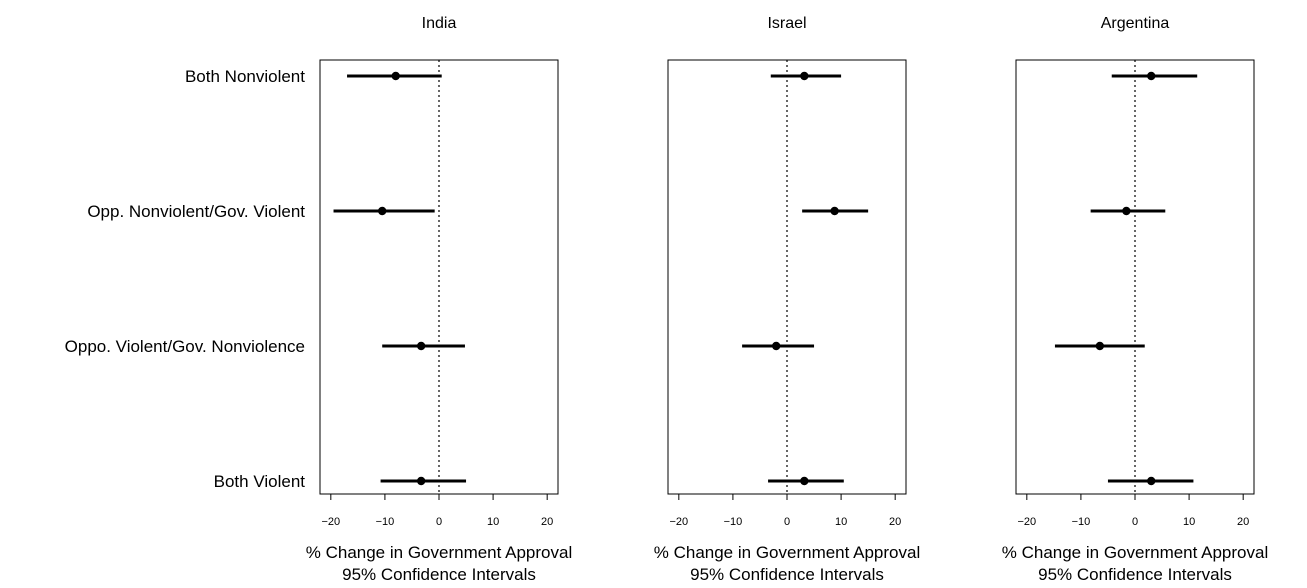 This screenshot has height=588, width=1307. What do you see at coordinates (185, 346) in the screenshot?
I see `category-label: Oppo. Violent/Gov. Nonviolence` at bounding box center [185, 346].